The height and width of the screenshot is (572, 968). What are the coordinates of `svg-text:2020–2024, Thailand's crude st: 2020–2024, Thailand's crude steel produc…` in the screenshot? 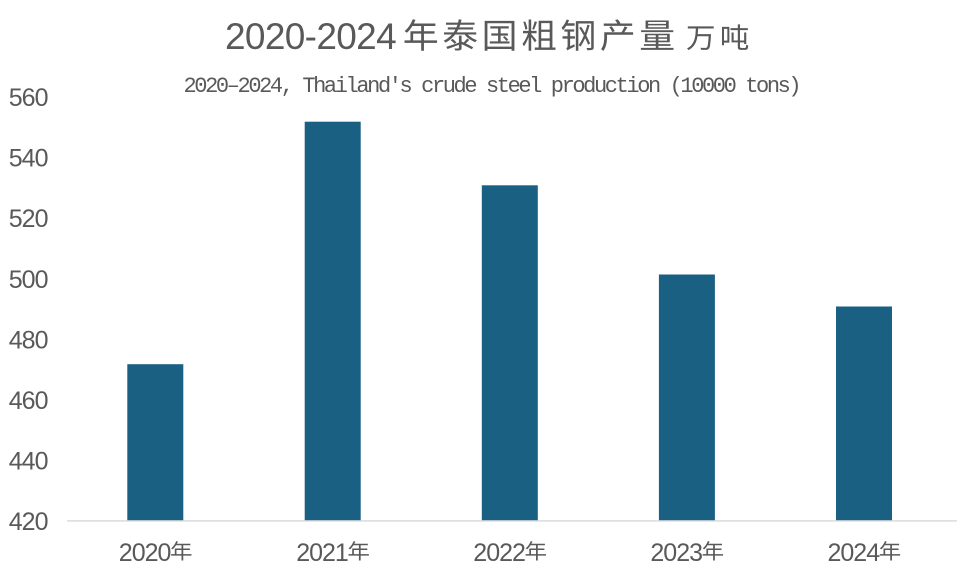 It's located at (492, 86).